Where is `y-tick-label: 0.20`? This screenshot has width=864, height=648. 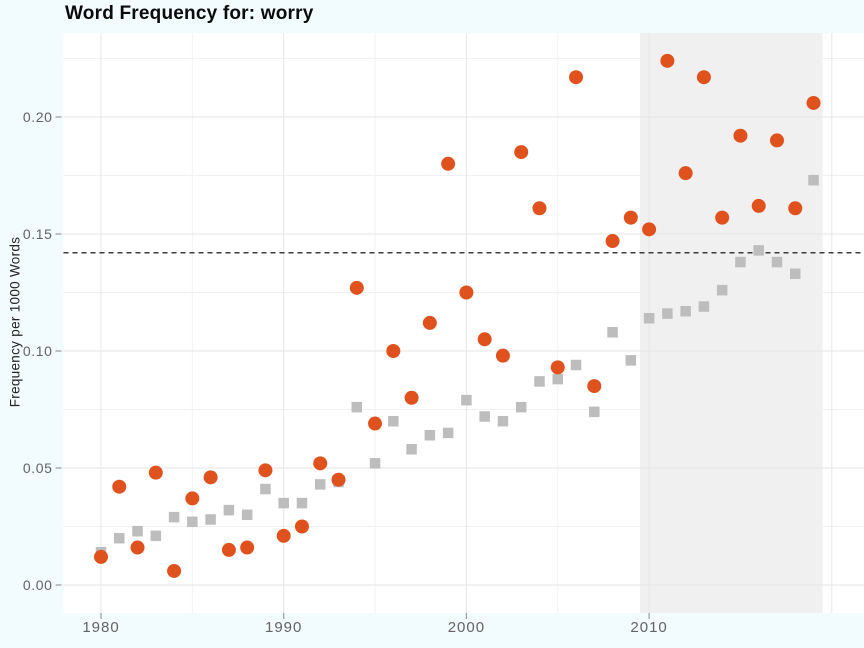 y-tick-label: 0.20 is located at coordinates (38, 117).